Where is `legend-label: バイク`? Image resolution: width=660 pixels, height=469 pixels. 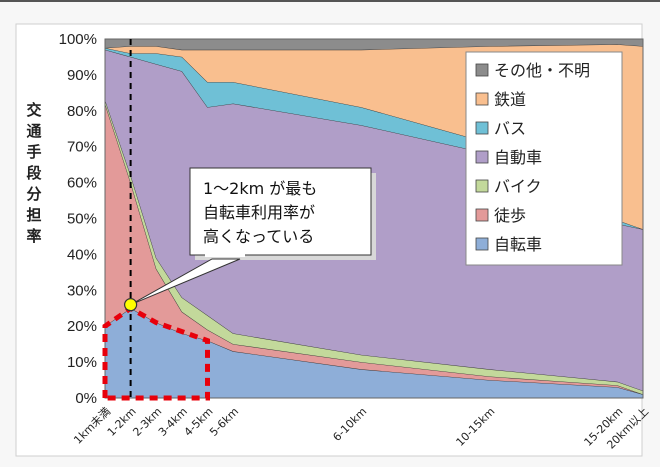
legend-label: バイク is located at coordinates (518, 186).